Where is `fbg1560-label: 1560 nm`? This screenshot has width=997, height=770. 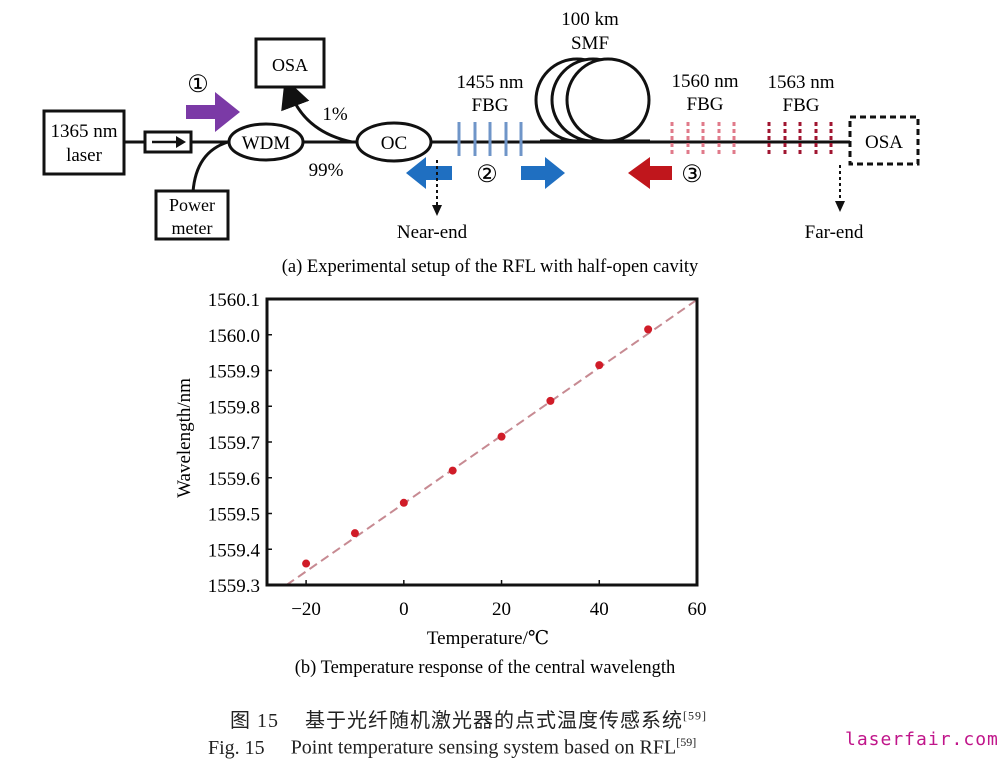
fbg1560-label: 1560 nm is located at coordinates (704, 81).